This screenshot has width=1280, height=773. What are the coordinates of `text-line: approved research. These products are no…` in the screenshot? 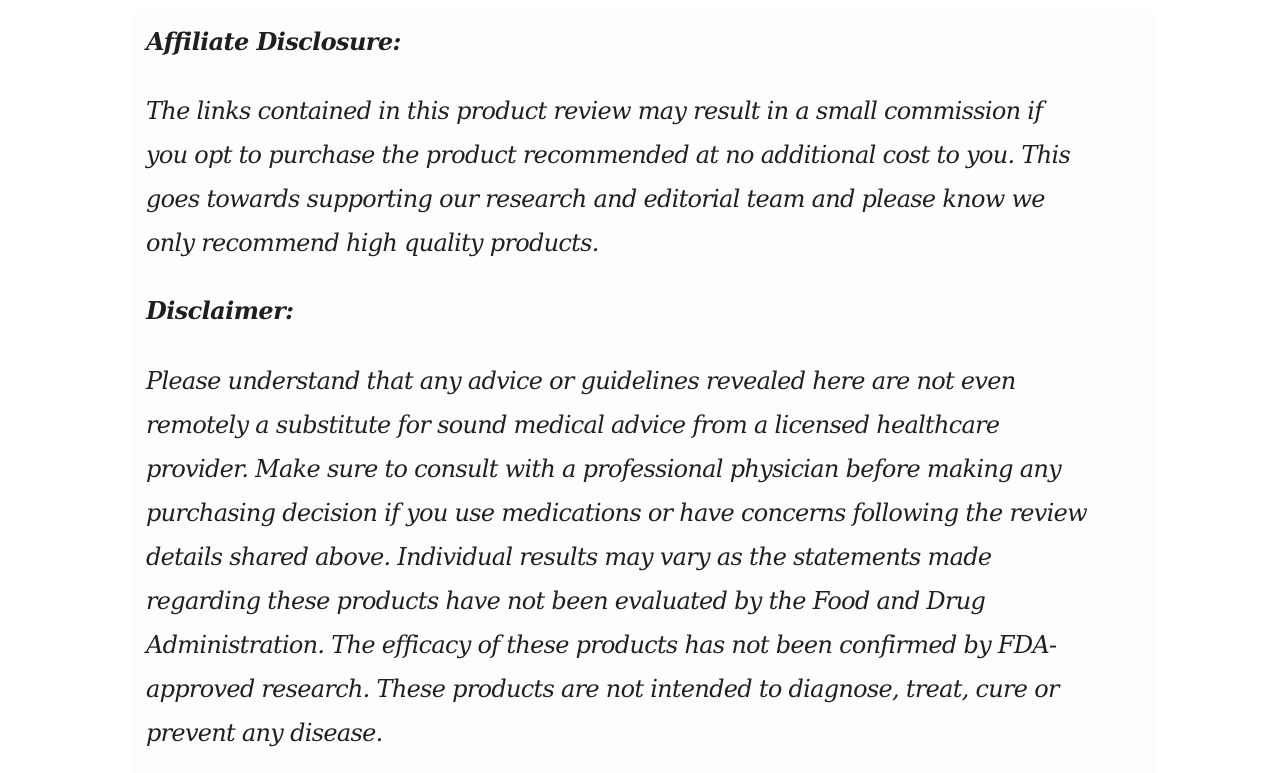 It's located at (602, 689).